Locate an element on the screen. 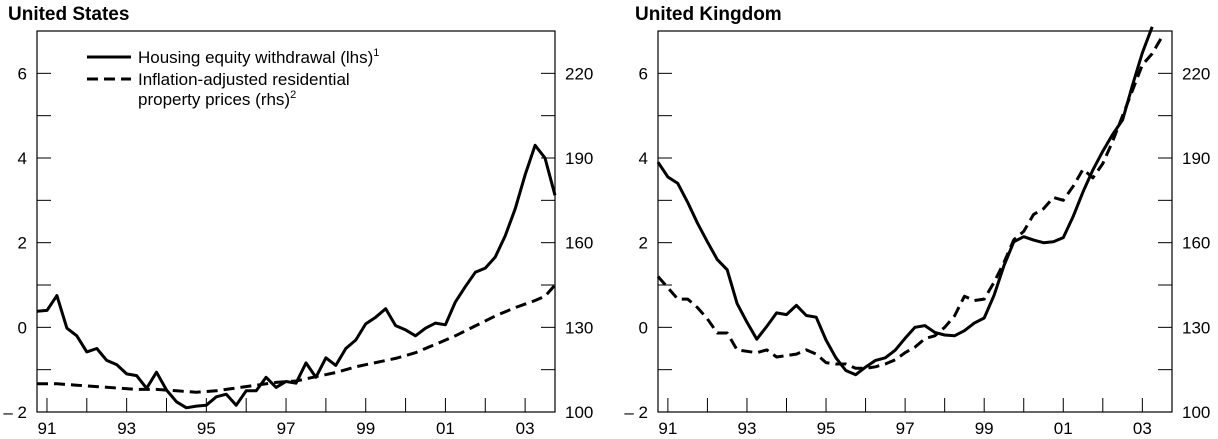 This screenshot has height=439, width=1218. legend-label: Housing equity withdrawal (lhs)1 is located at coordinates (258, 57).